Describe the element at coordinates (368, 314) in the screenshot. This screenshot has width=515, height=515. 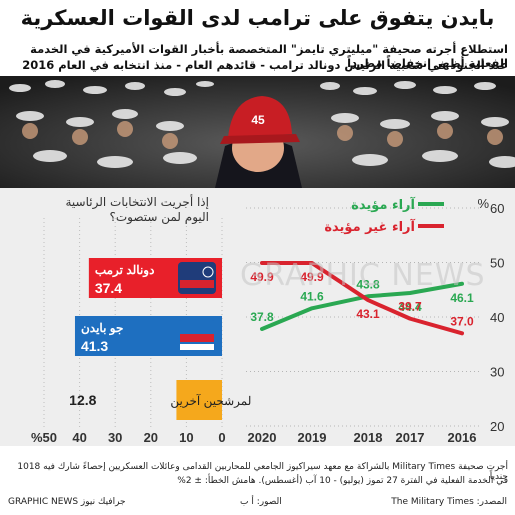
I see `line-data-label: 43.1` at that location.